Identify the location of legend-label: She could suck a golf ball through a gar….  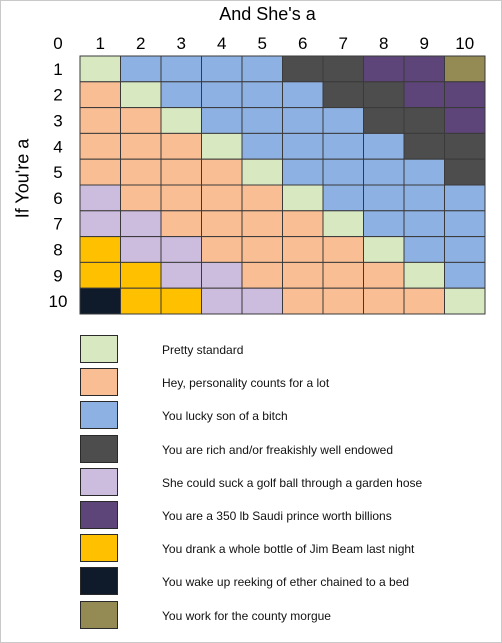
(292, 482).